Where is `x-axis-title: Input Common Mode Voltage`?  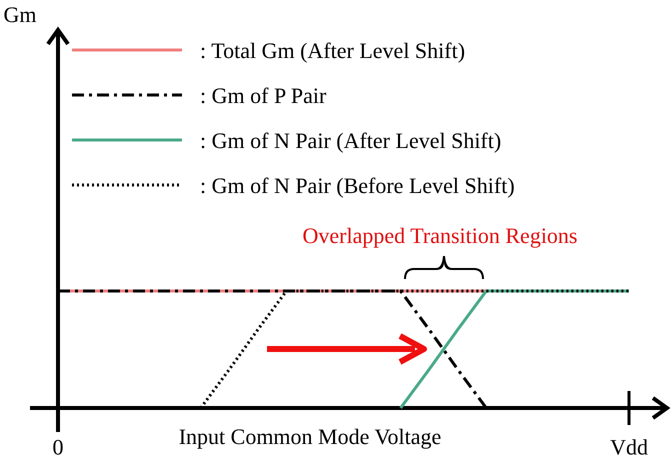 x-axis-title: Input Common Mode Voltage is located at coordinates (310, 436).